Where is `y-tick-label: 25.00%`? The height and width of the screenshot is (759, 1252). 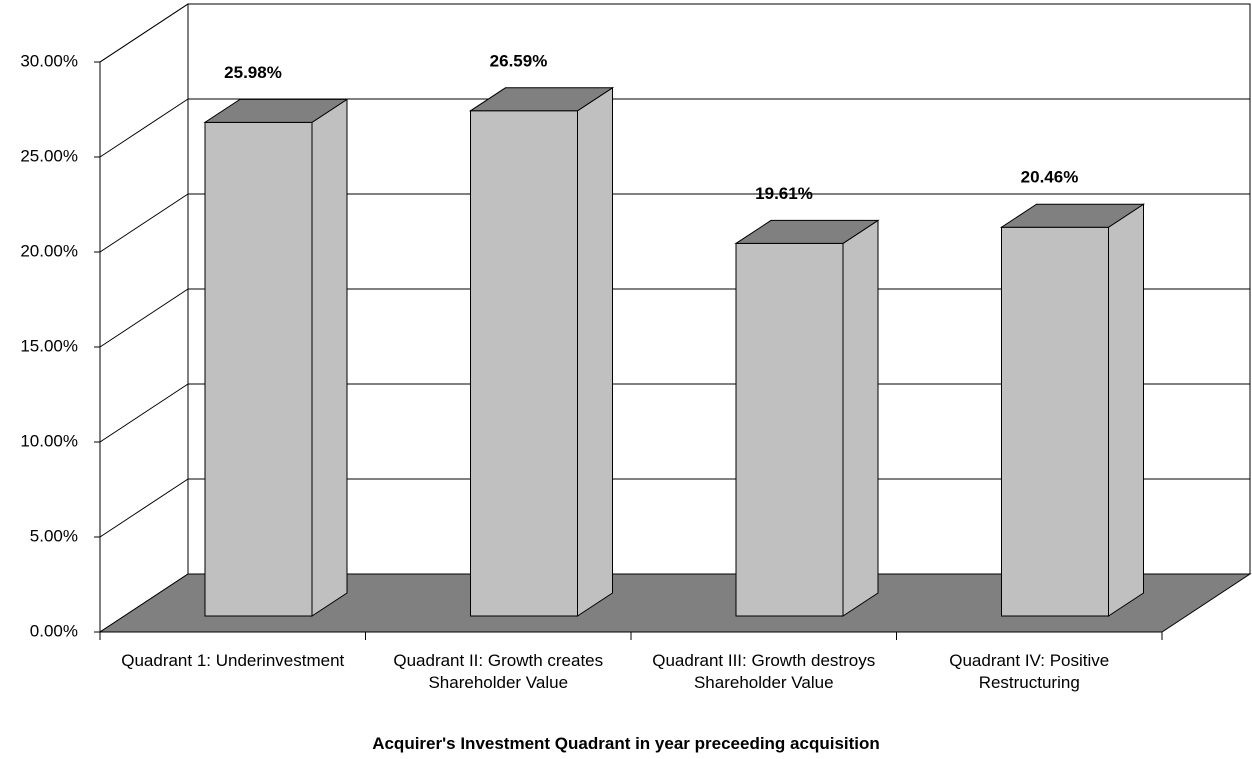 y-tick-label: 25.00% is located at coordinates (49, 155).